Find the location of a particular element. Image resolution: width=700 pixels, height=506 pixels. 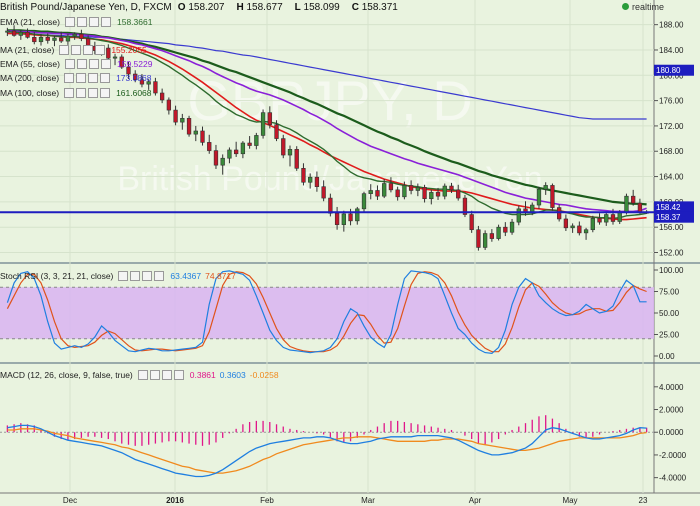

price-tick-label: 176.00 is located at coordinates (671, 101).